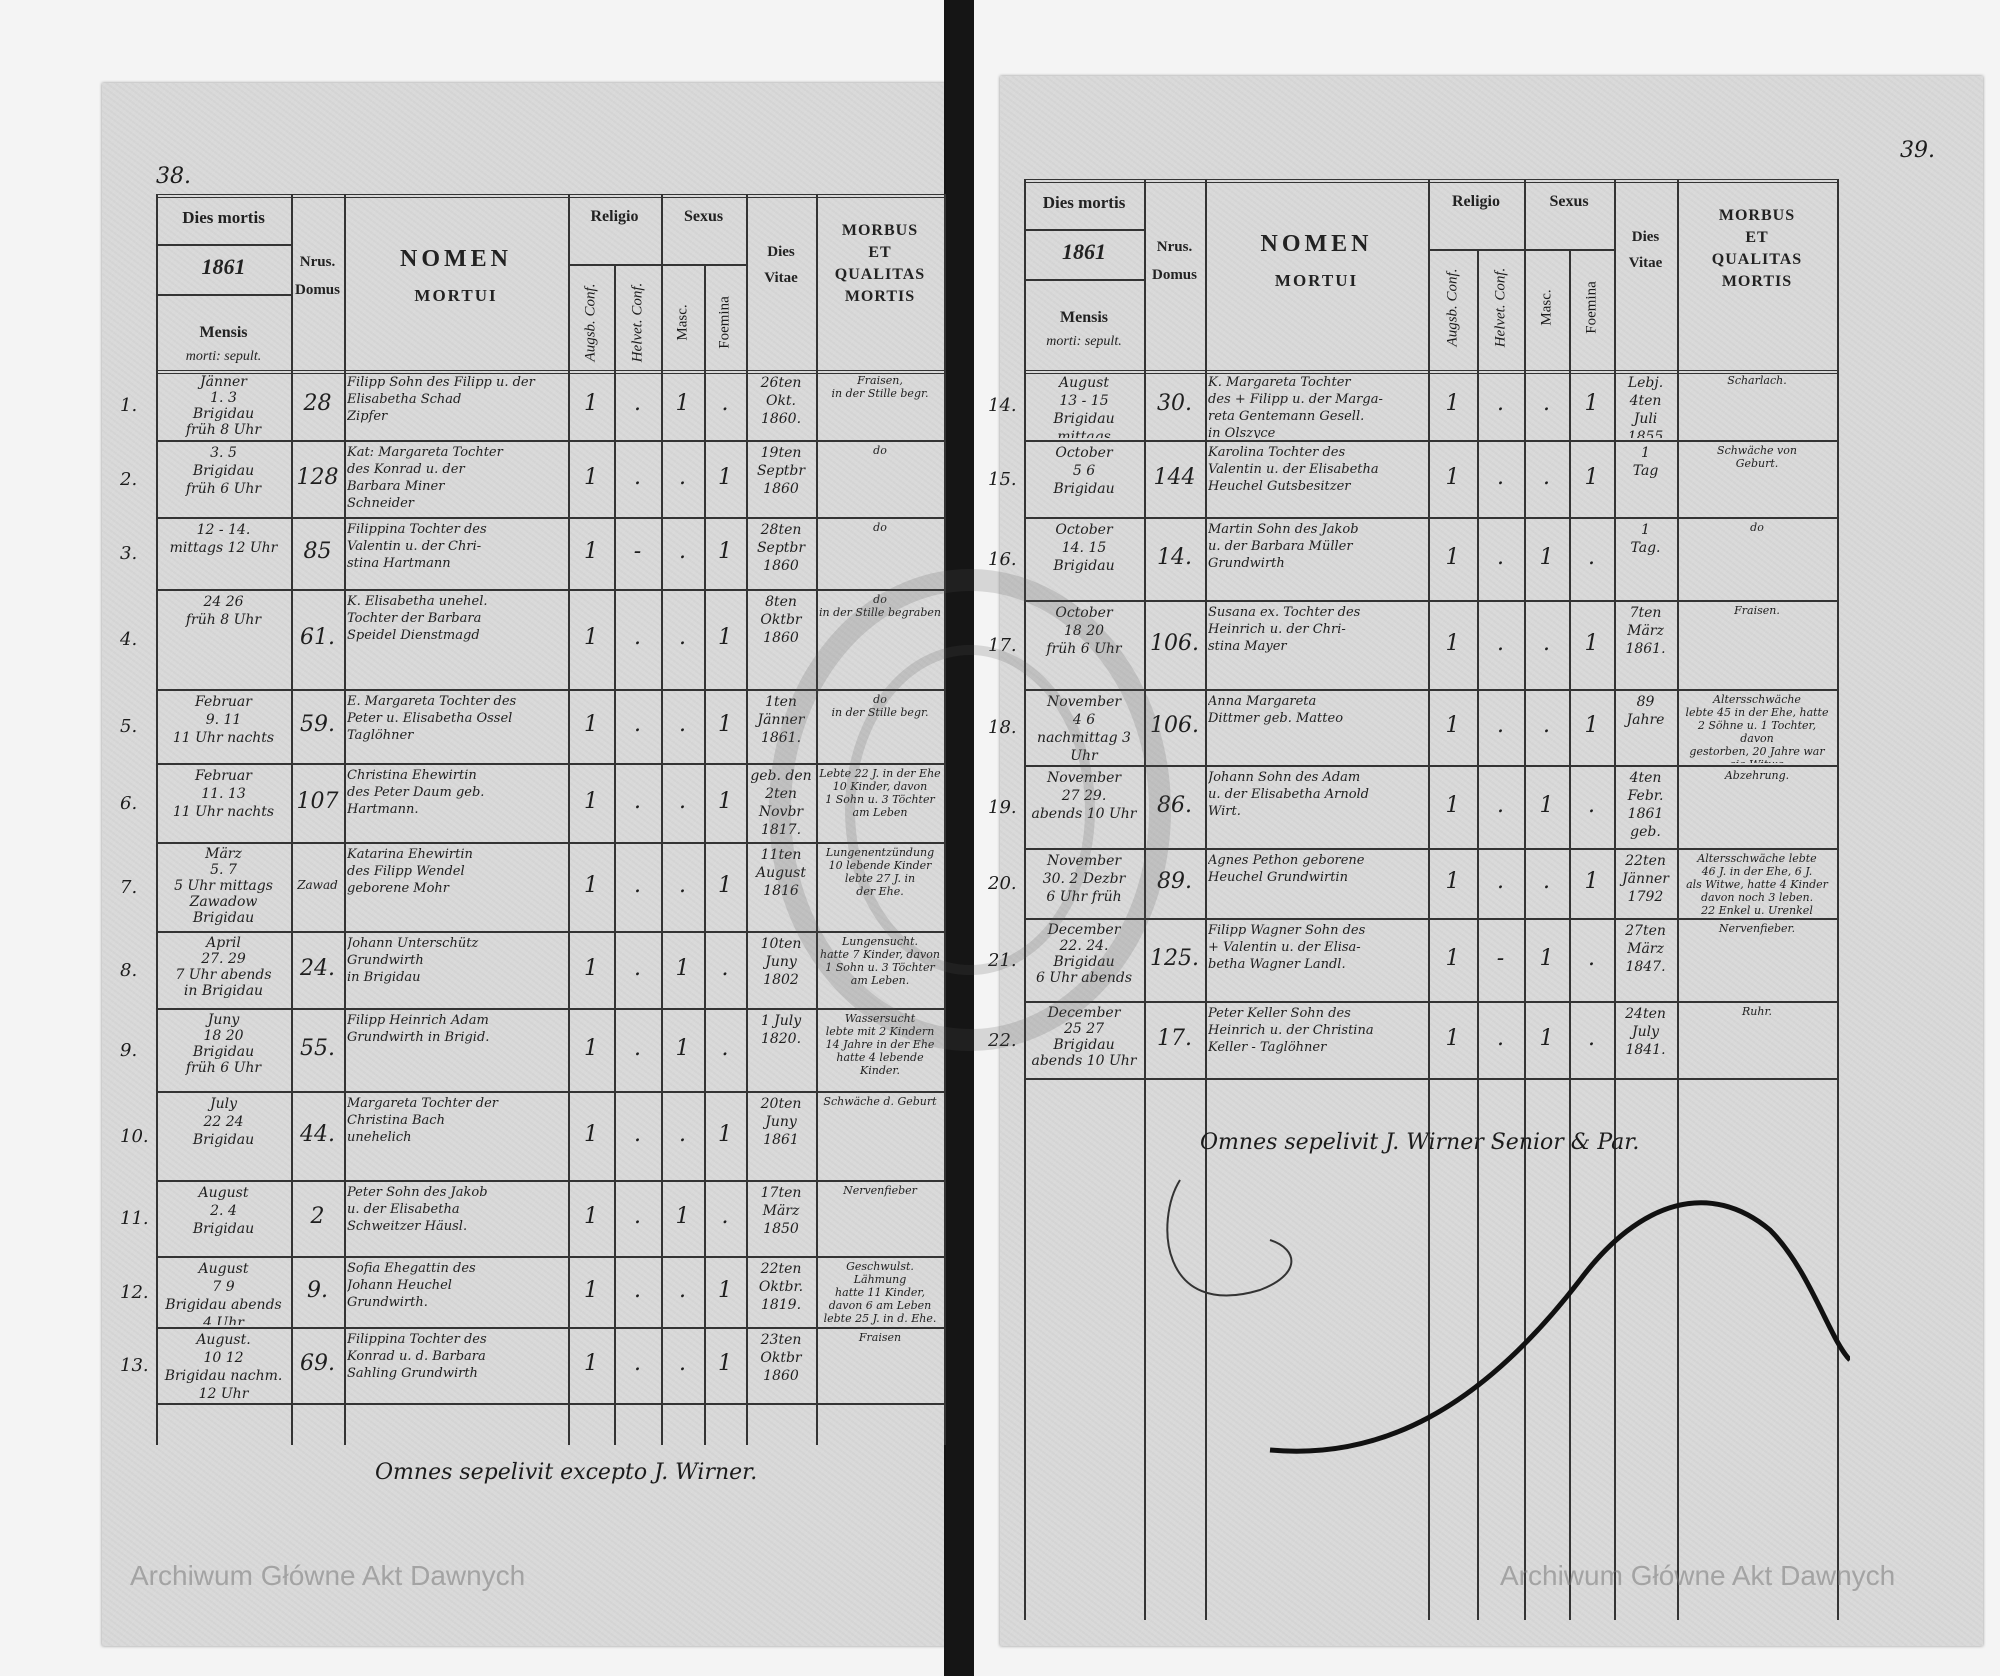  I want to click on left-page-number: 38., so click(173, 176).